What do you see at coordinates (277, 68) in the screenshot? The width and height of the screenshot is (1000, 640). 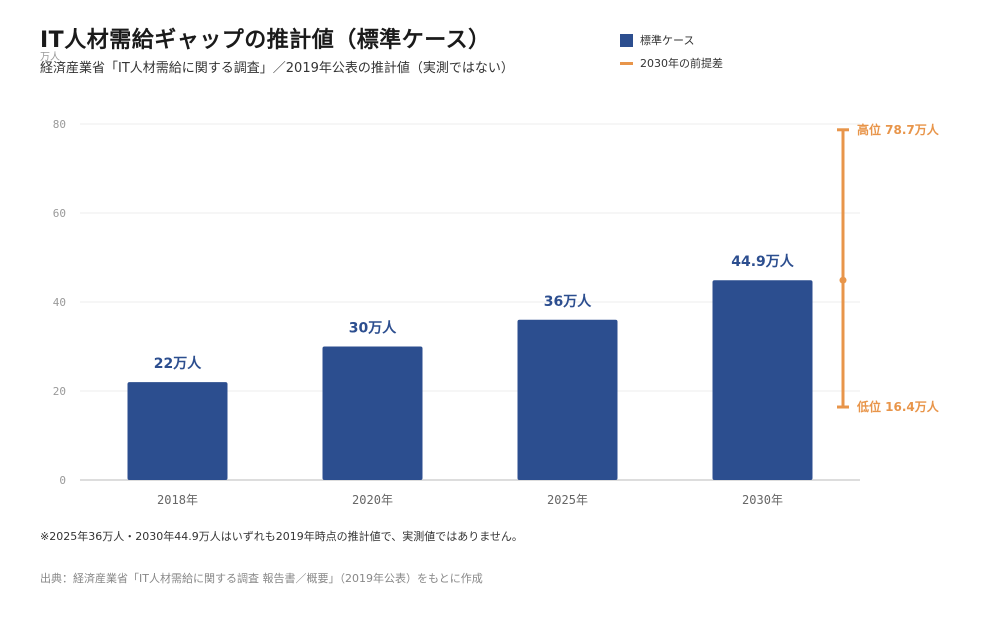 I see `chart-subtitle: 経済産業省「IT人材需給に関する調査」／2019年公表の推計値（実測ではない）` at bounding box center [277, 68].